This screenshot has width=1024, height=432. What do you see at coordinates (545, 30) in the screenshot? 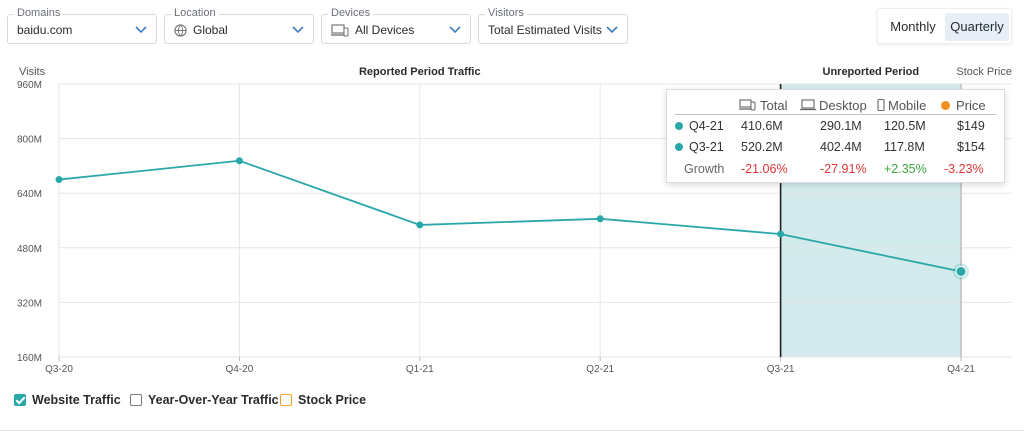
I see `visitors-filter-value: Total Estimated Visits` at bounding box center [545, 30].